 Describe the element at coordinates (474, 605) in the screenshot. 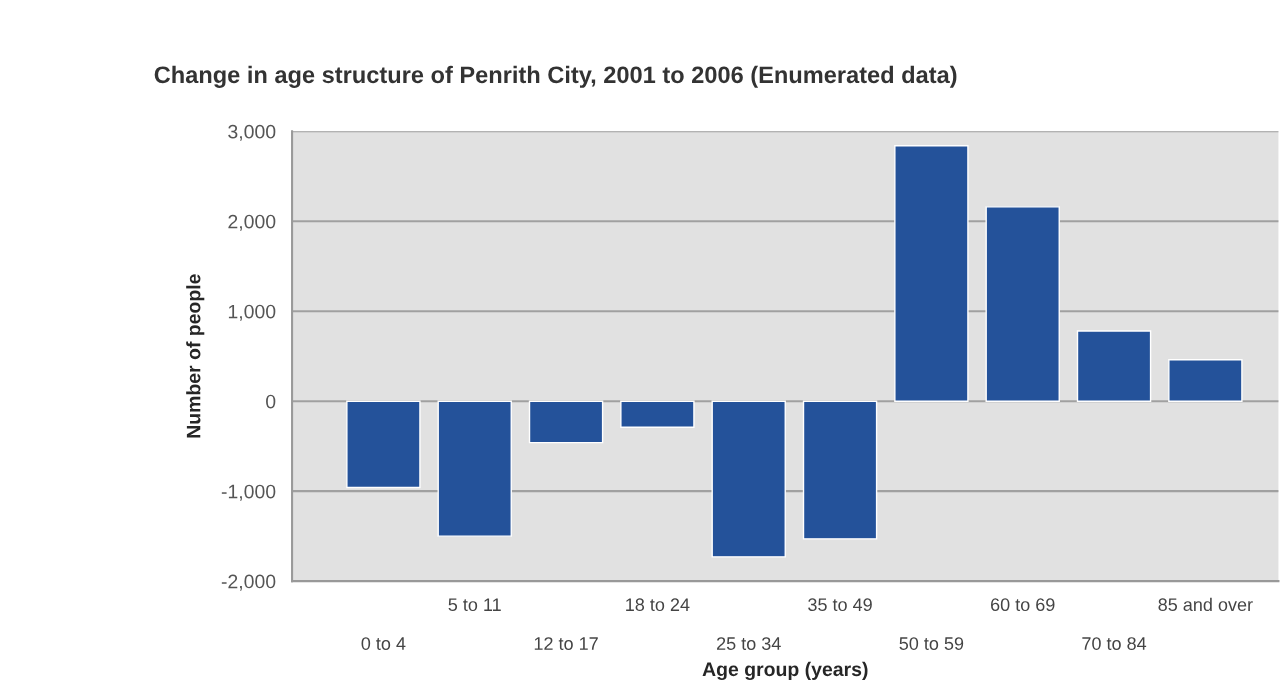

I see `x-tick-label: 5 to 11` at that location.